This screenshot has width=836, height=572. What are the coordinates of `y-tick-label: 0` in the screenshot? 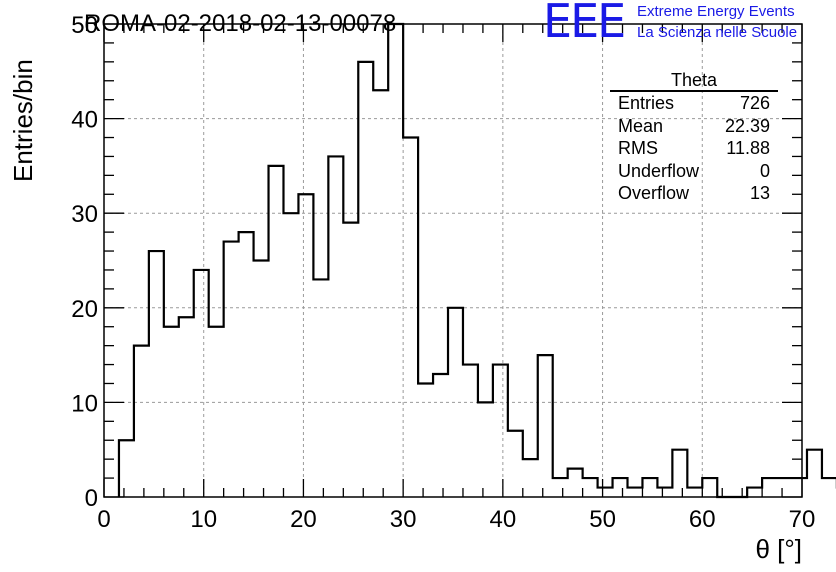 It's located at (91, 498).